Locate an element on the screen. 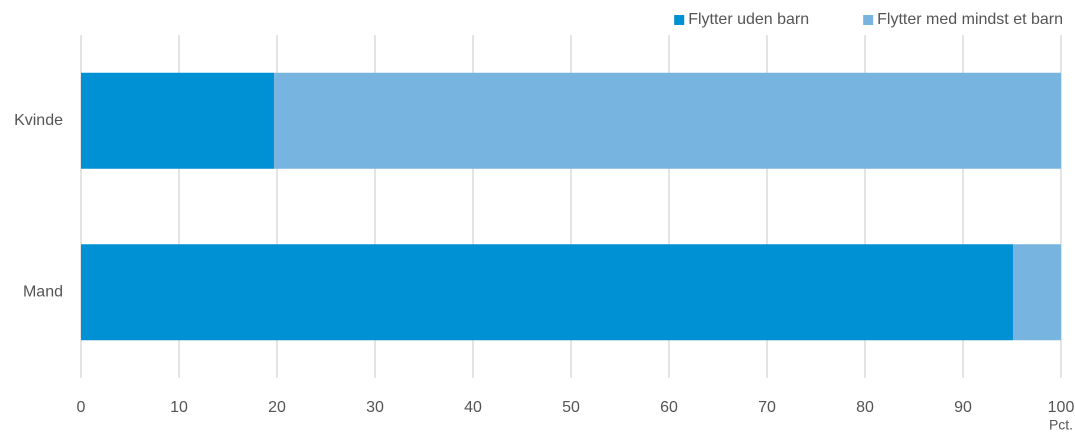 The width and height of the screenshot is (1075, 435). x-tick-label: 60 is located at coordinates (669, 407).